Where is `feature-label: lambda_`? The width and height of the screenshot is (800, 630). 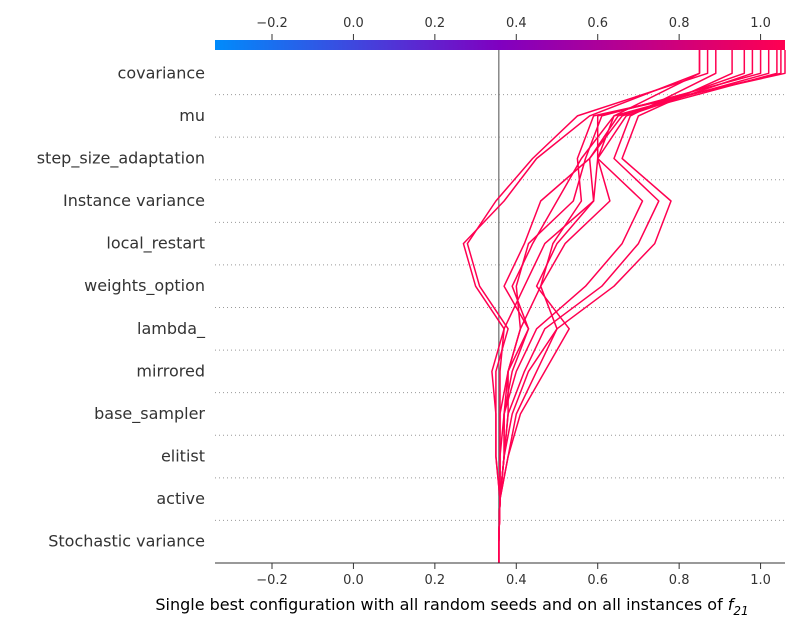
feature-label: lambda_ is located at coordinates (171, 329).